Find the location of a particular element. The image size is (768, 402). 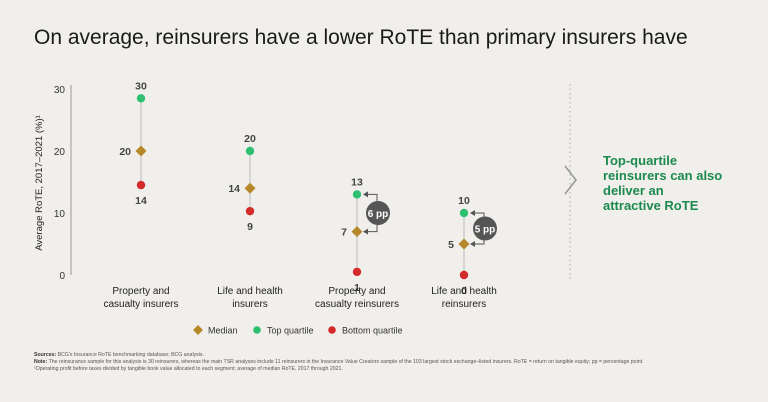

median-label: 20 is located at coordinates (125, 152).